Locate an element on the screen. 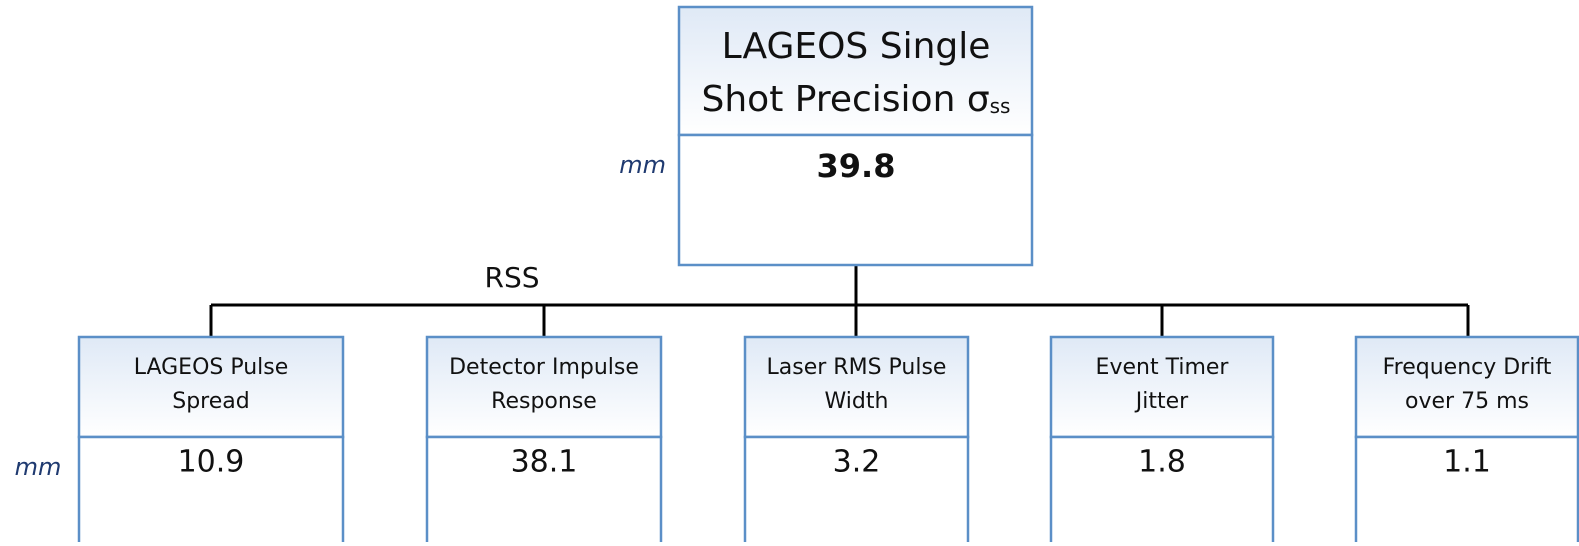 This screenshot has height=546, width=1579. children-unit: mm is located at coordinates (38, 467).